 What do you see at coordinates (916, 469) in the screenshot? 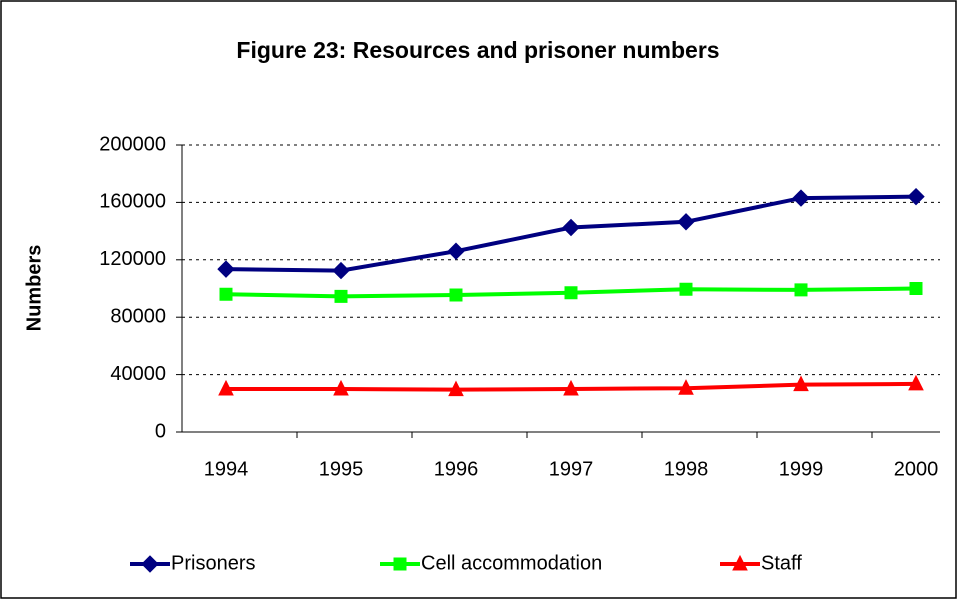
I see `x-tick-label: 2000` at bounding box center [916, 469].